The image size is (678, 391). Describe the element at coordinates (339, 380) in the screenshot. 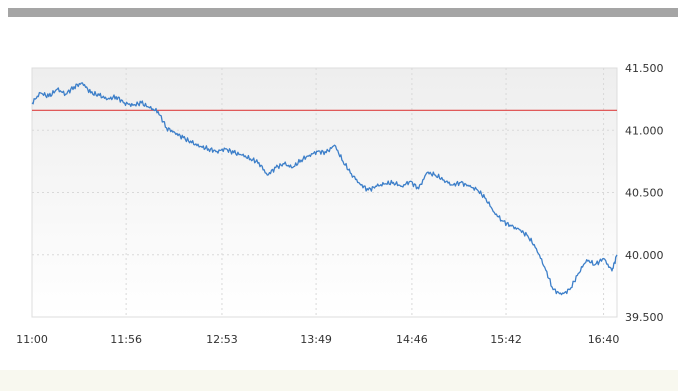

I see `bottom-strip` at that location.